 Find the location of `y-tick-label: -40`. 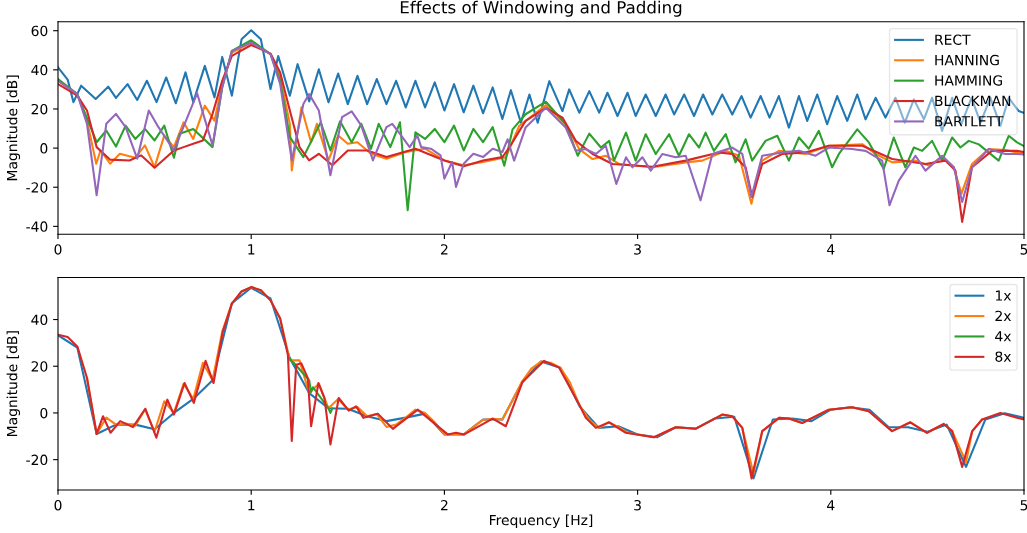

y-tick-label: -40 is located at coordinates (37, 226).